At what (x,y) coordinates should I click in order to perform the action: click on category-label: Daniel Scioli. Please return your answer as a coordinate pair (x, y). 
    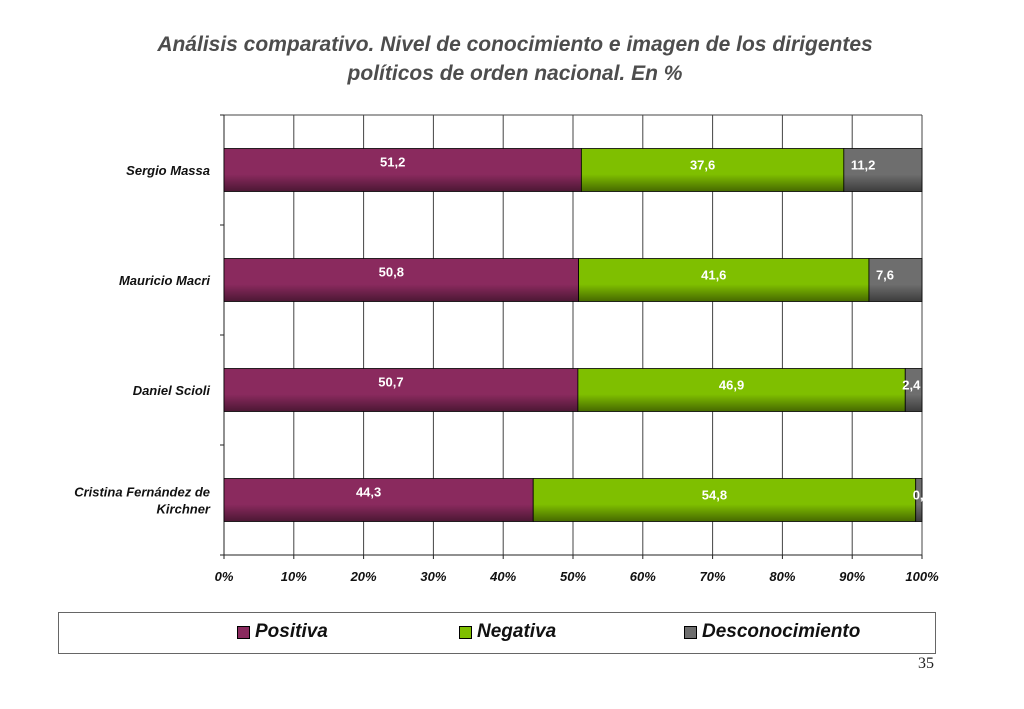
    Looking at the image, I should click on (172, 390).